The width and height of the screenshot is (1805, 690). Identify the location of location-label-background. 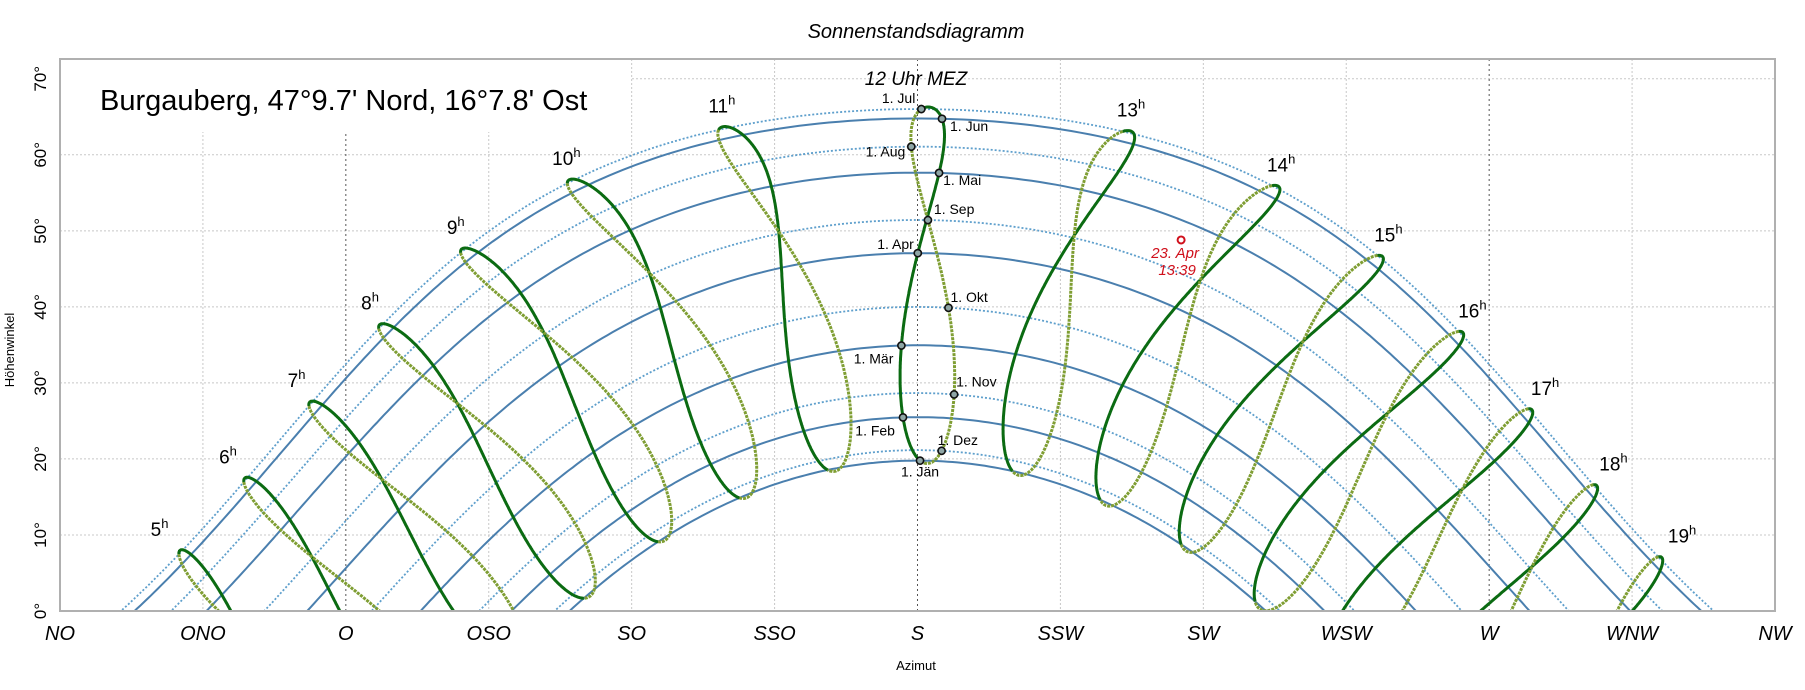
(346, 96).